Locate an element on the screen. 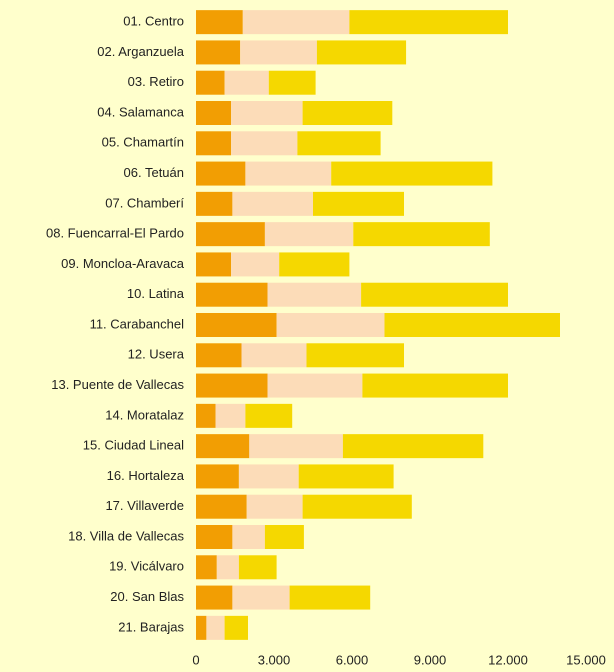 This screenshot has width=614, height=672. category-label: 20. San Blas is located at coordinates (147, 596).